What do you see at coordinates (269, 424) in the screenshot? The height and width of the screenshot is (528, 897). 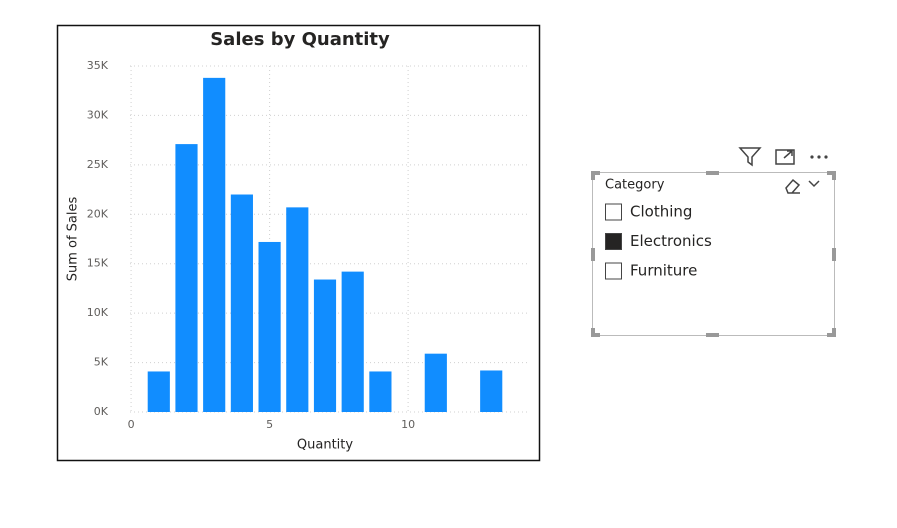 I see `x-tick-label: 5` at bounding box center [269, 424].